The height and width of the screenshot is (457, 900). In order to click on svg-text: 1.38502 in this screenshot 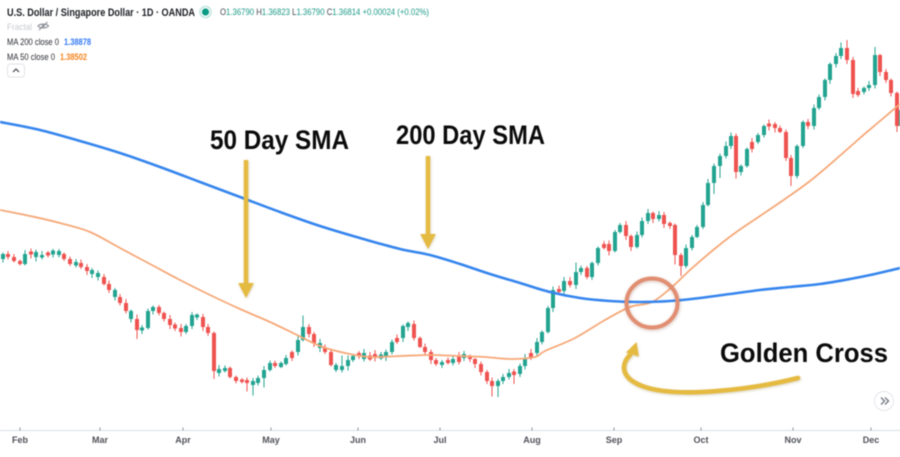, I will do `click(73, 57)`.